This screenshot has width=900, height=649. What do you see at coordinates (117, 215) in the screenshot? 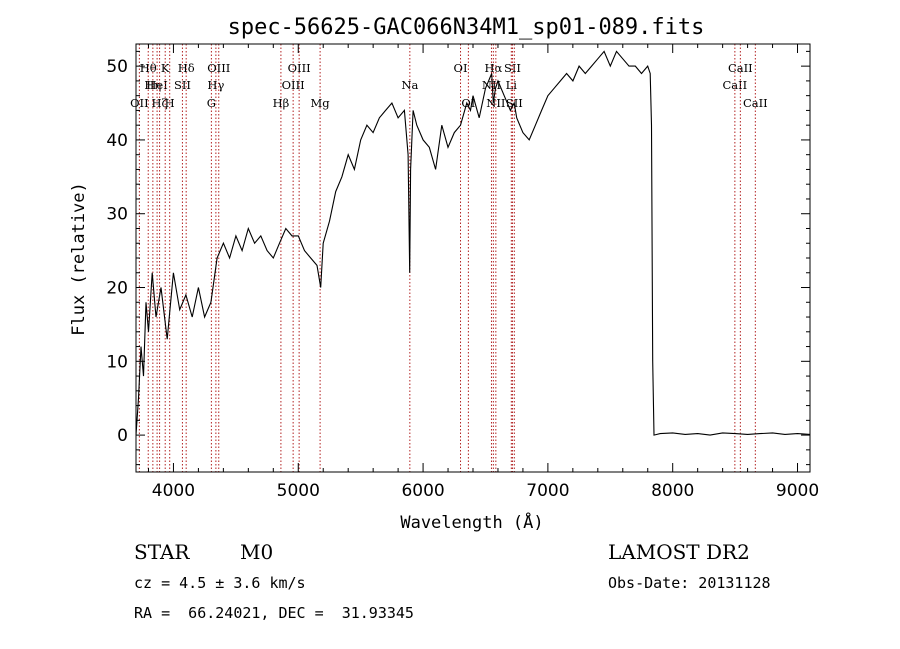
I see `y-tick-label: 30` at bounding box center [117, 215].